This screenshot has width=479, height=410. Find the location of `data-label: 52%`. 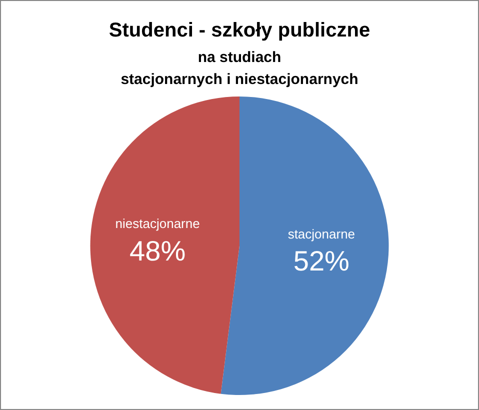

data-label: 52% is located at coordinates (321, 261).